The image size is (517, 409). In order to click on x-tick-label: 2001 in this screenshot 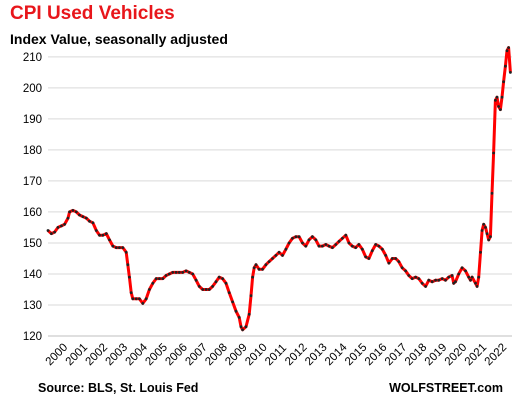, I will do `click(77, 355)`.